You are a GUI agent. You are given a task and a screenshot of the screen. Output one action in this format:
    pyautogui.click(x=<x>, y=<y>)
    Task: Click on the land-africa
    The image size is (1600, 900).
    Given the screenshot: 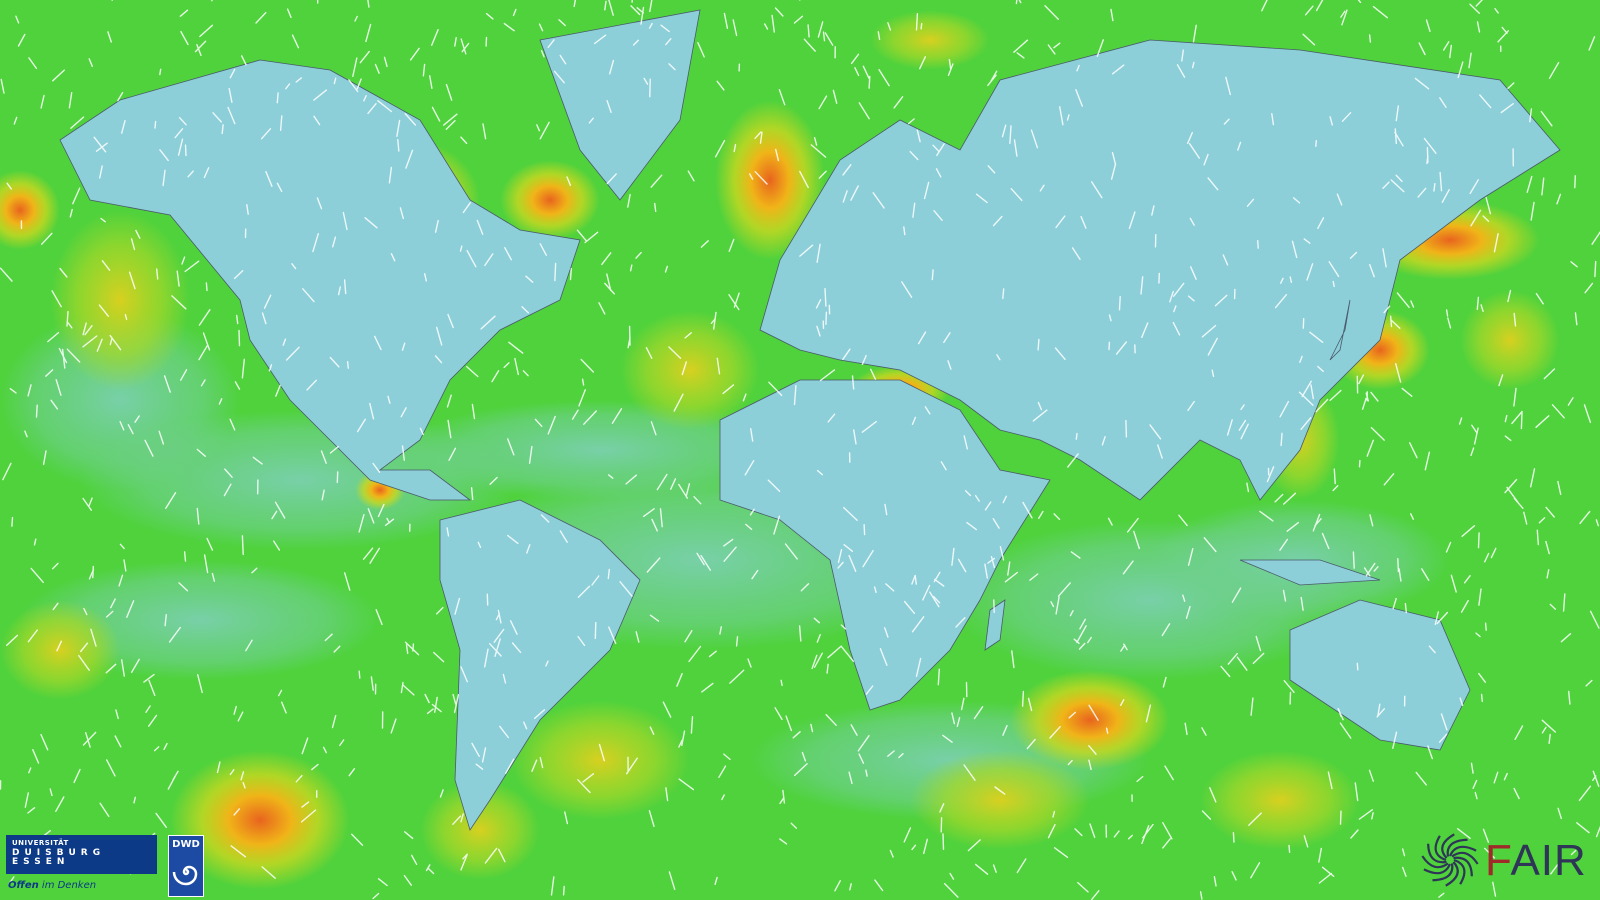 What is the action you would take?
    pyautogui.click(x=885, y=545)
    